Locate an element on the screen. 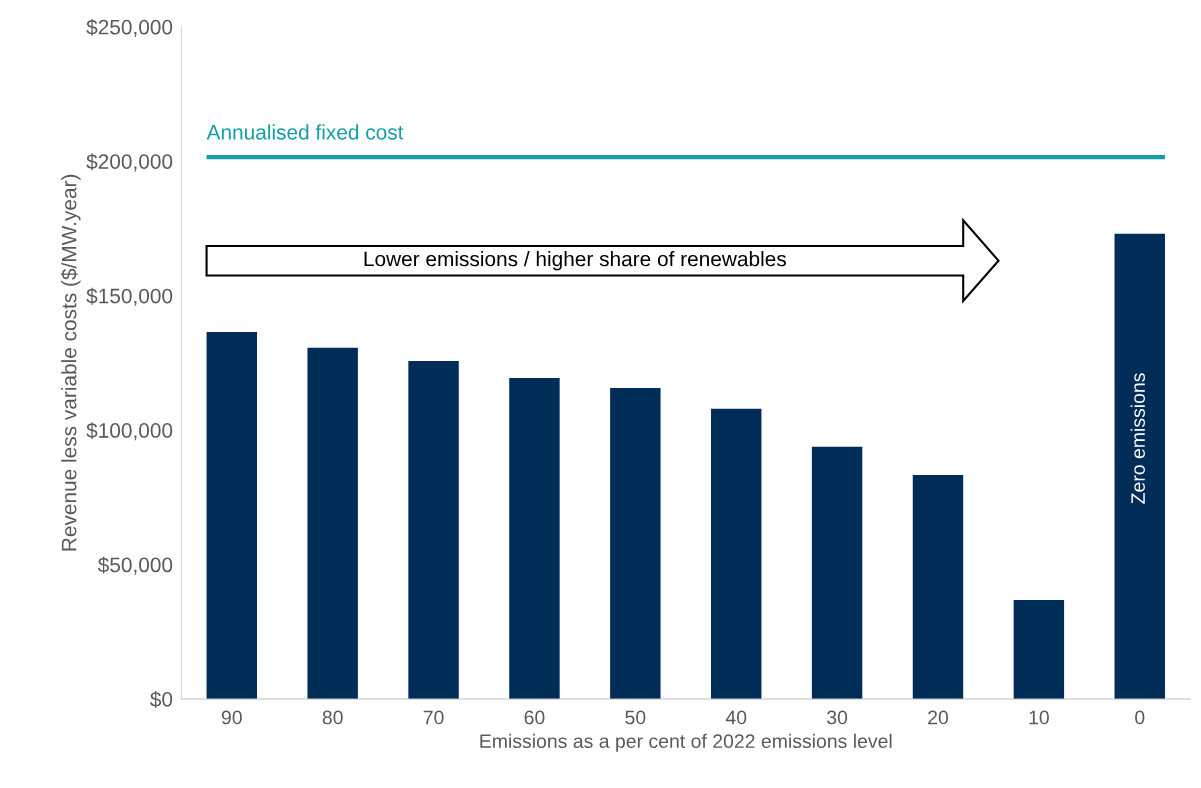  y-axis-title: Revenue less variable costs ($/MW.year) is located at coordinates (70, 362).